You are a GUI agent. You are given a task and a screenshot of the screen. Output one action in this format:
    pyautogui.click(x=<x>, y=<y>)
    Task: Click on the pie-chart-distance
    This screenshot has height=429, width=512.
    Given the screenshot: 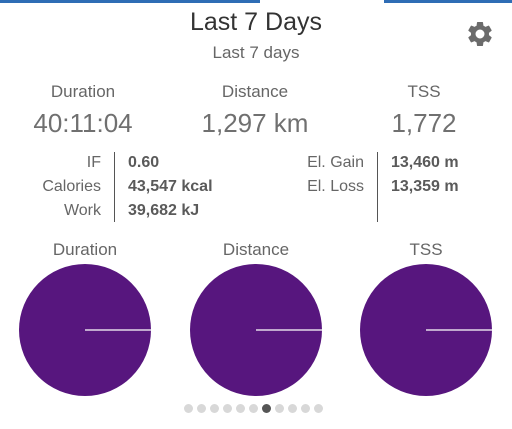 What is the action you would take?
    pyautogui.click(x=256, y=330)
    